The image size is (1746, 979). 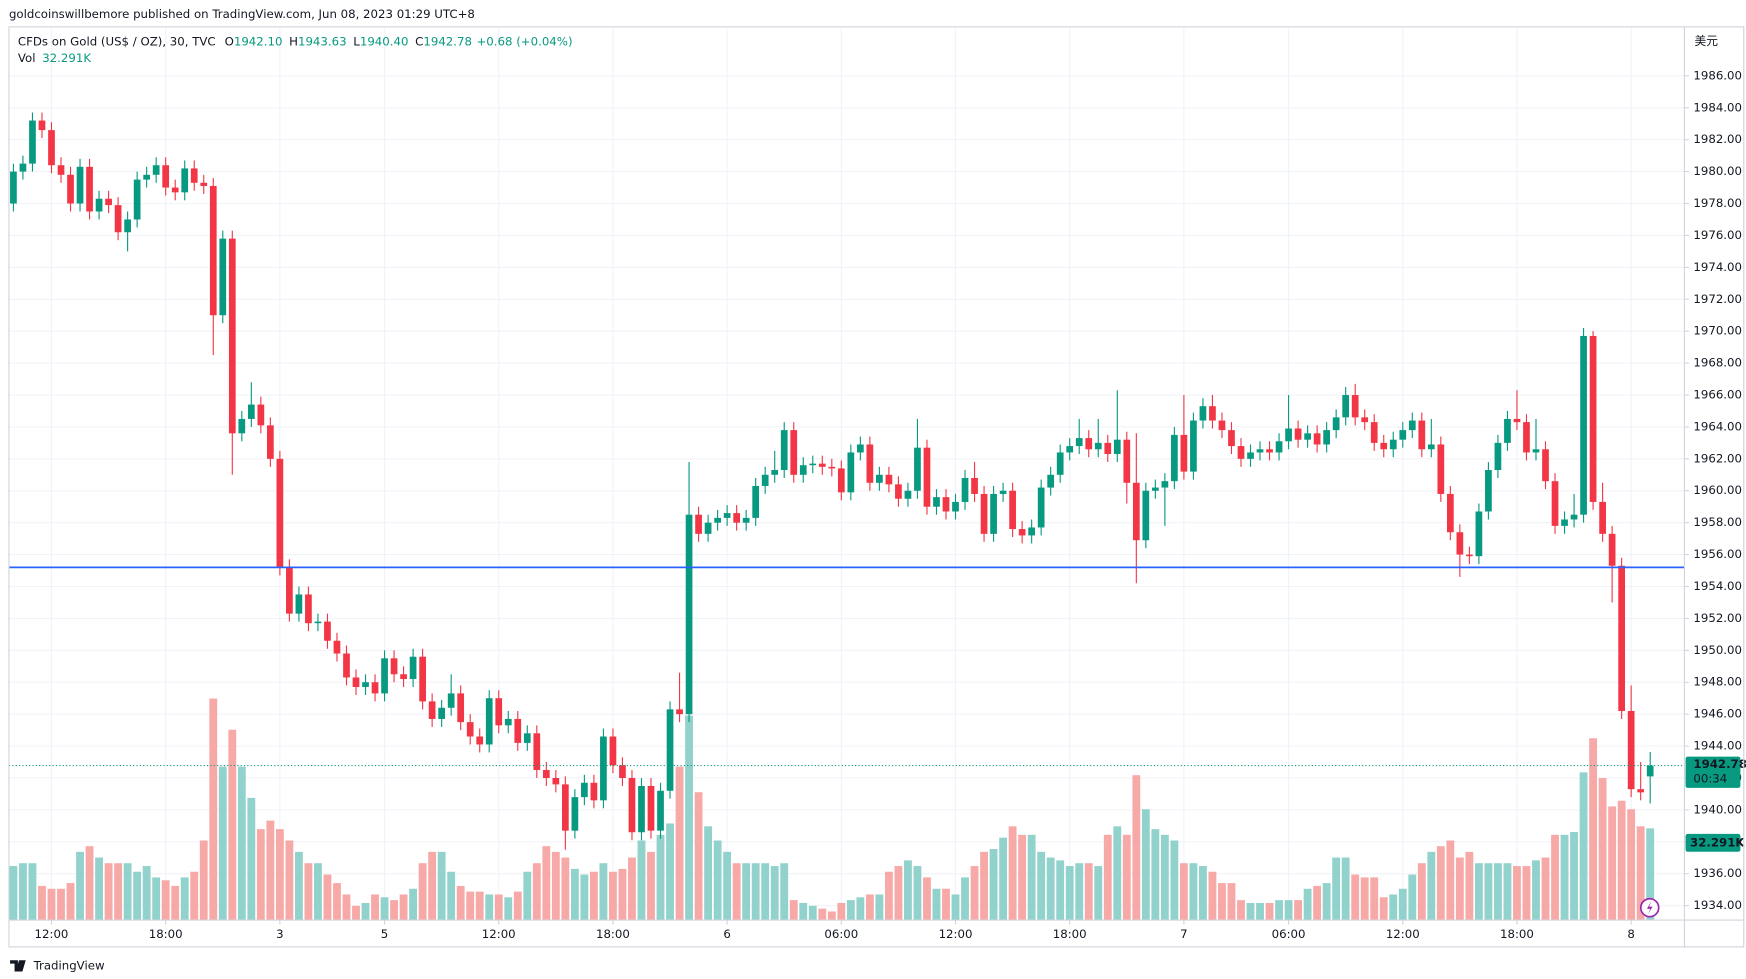 What do you see at coordinates (1289, 934) in the screenshot?
I see `x-tick-label: 06:00` at bounding box center [1289, 934].